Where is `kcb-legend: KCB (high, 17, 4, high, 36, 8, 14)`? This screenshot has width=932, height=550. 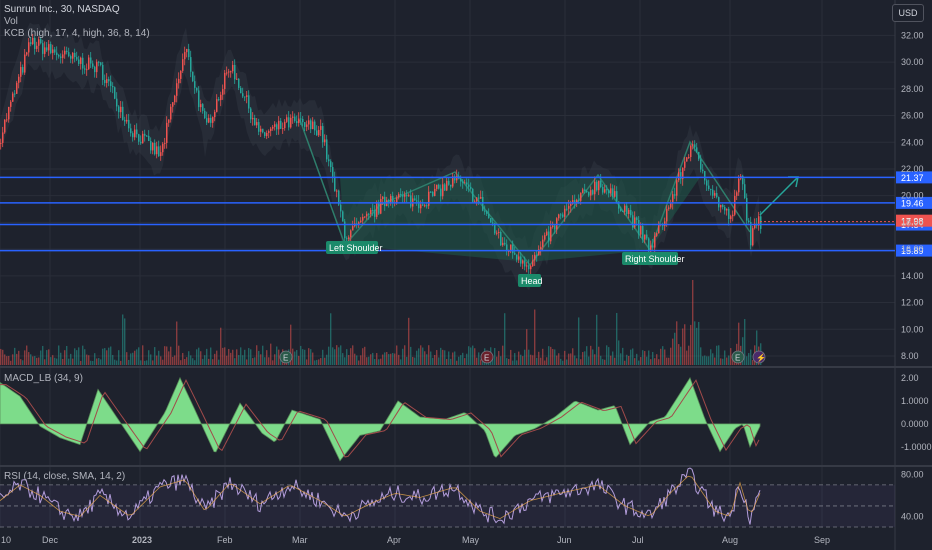
kcb-legend: KCB (high, 17, 4, high, 36, 8, 14) is located at coordinates (77, 33).